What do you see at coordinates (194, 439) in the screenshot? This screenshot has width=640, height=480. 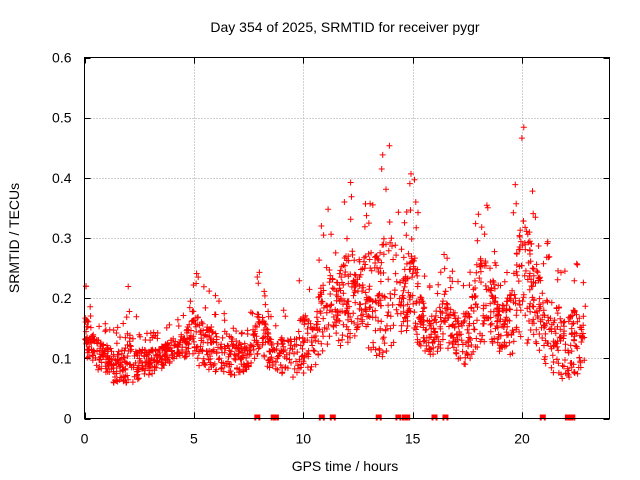 I see `x-tick-label: 5` at bounding box center [194, 439].